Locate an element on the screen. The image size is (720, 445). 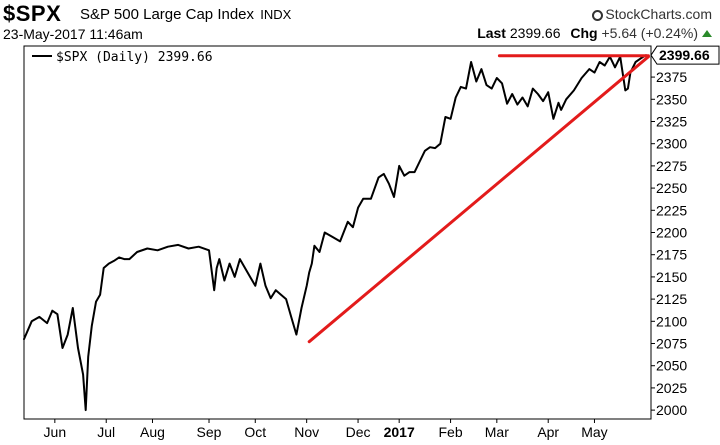
y-tick-label: 2250 is located at coordinates (671, 188).